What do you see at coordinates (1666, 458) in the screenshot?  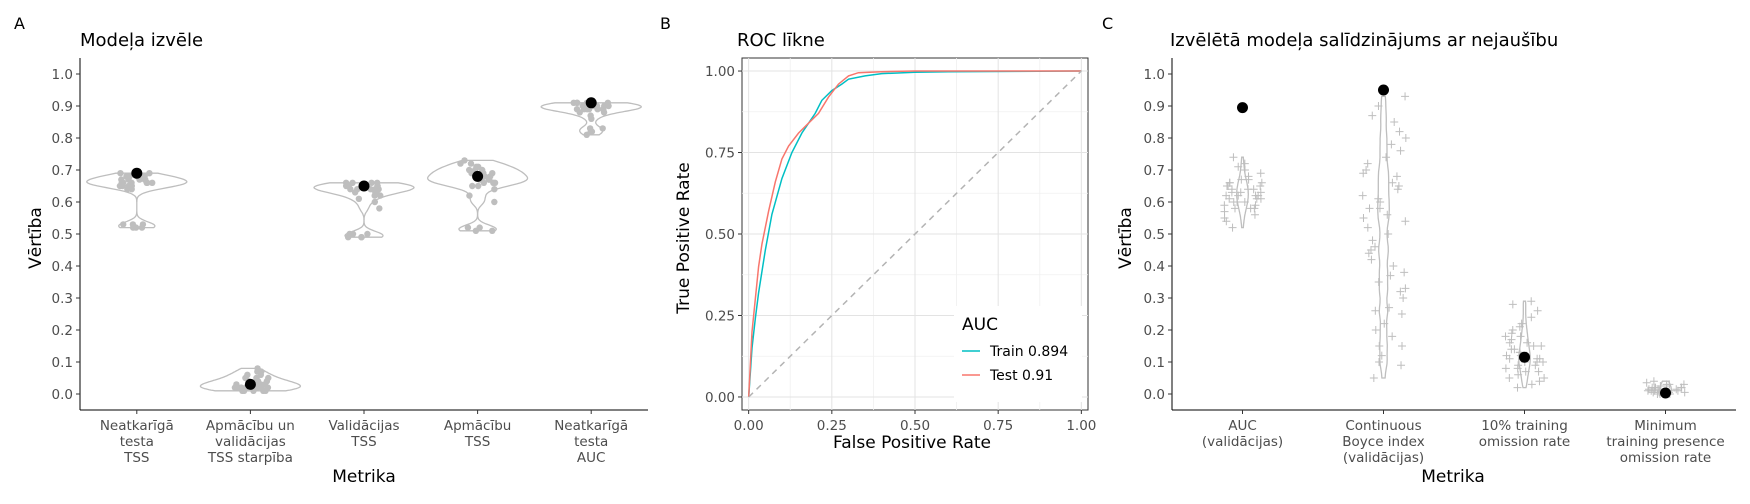 I see `panel-c-category-label: omission rate` at bounding box center [1666, 458].